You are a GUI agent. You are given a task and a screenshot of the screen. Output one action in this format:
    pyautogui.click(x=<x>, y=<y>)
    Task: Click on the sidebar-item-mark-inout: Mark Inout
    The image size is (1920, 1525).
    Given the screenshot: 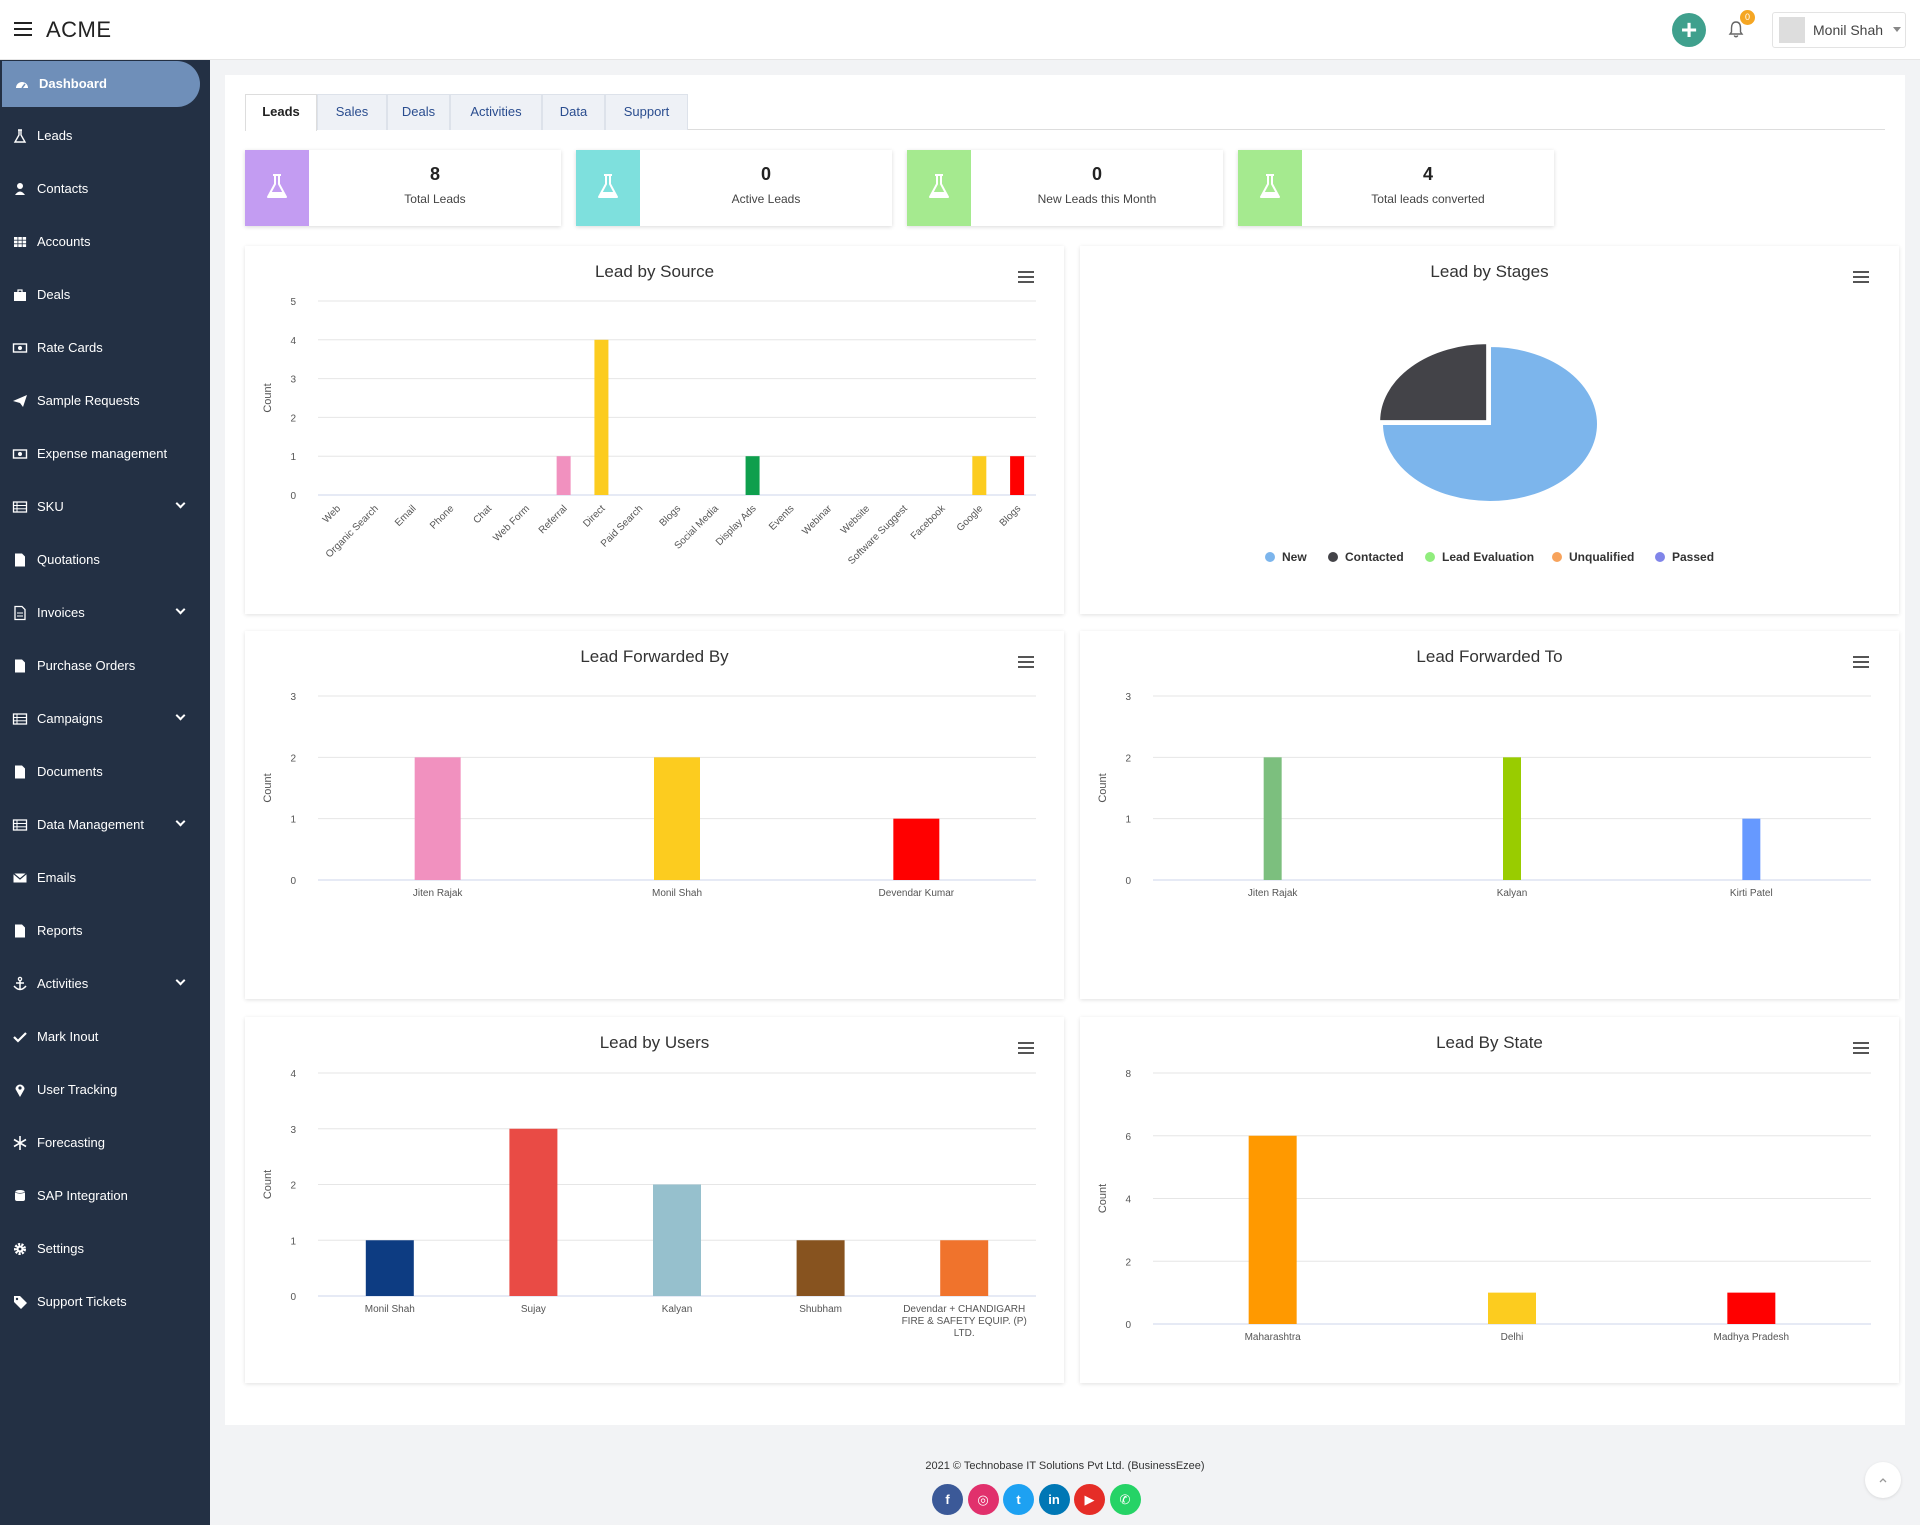 What is the action you would take?
    pyautogui.click(x=105, y=1037)
    